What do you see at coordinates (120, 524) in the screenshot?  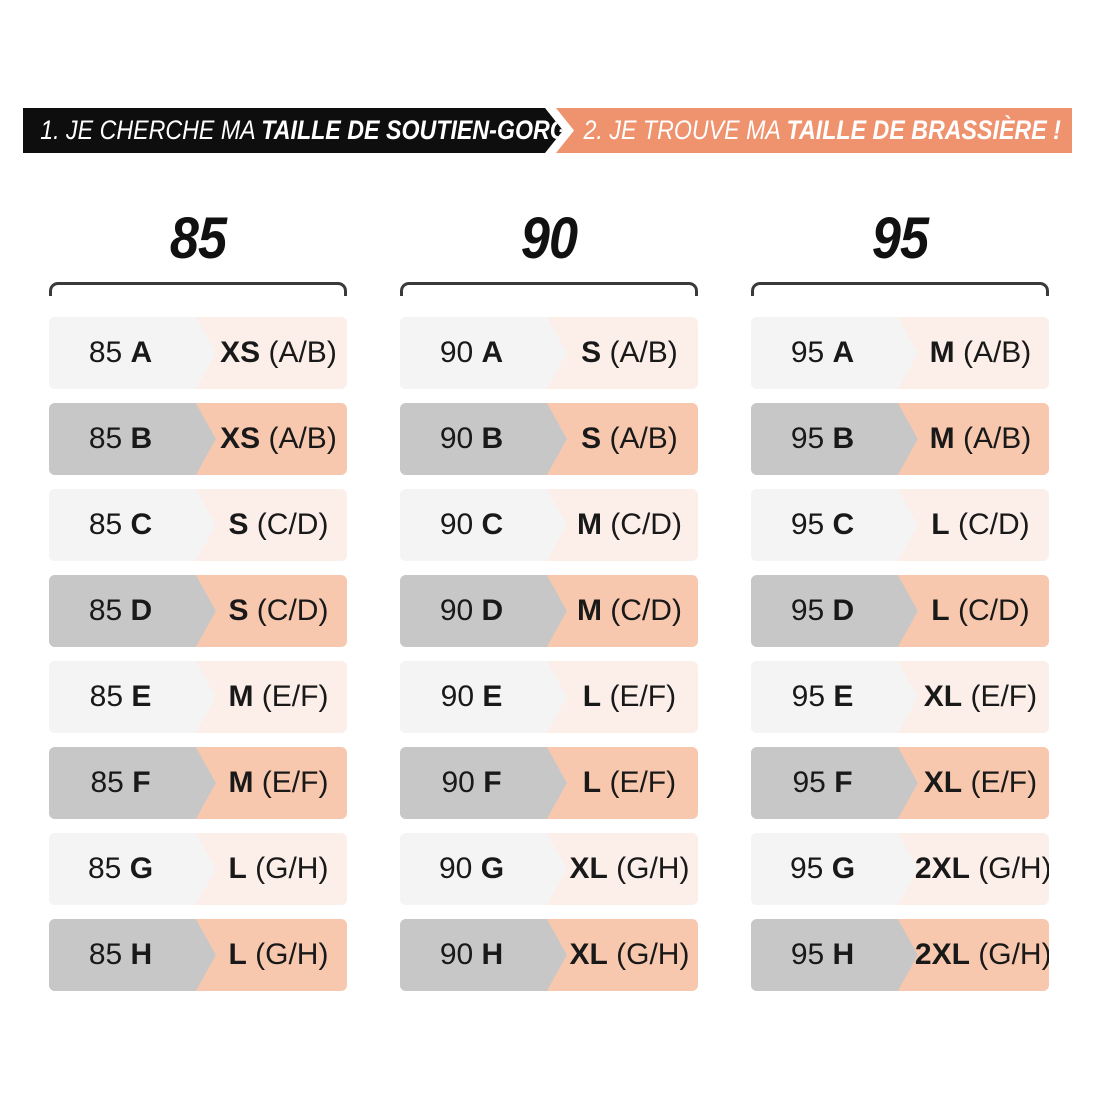 I see `bra-size-label: 85 C` at bounding box center [120, 524].